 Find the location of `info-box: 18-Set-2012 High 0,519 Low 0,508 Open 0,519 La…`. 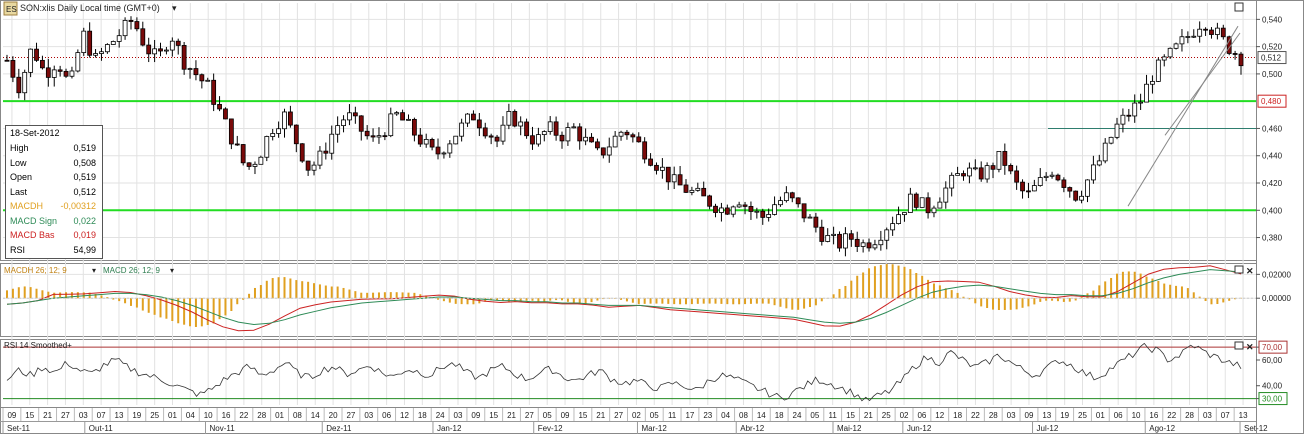

info-box: 18-Set-2012 High 0,519 Low 0,508 Open 0,519 La… is located at coordinates (54, 192).